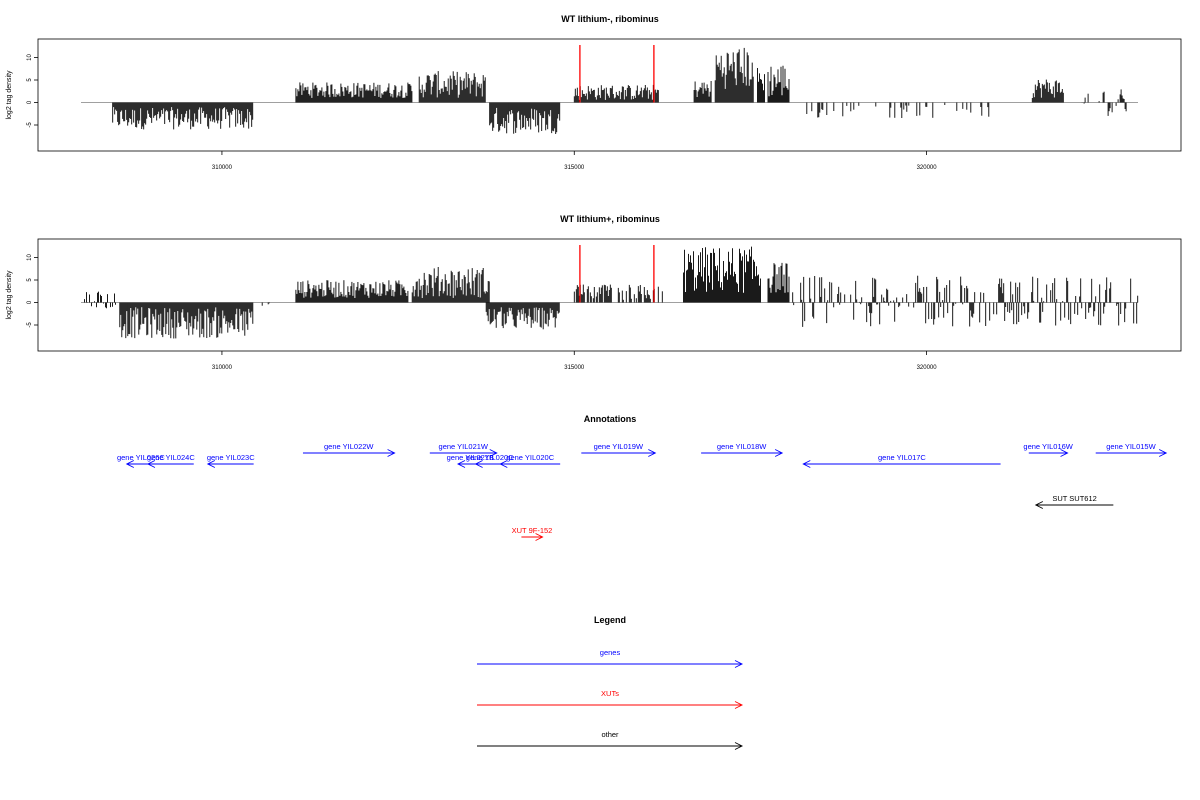 The width and height of the screenshot is (1200, 800). Describe the element at coordinates (610, 620) in the screenshot. I see `legend-title: Legend` at that location.